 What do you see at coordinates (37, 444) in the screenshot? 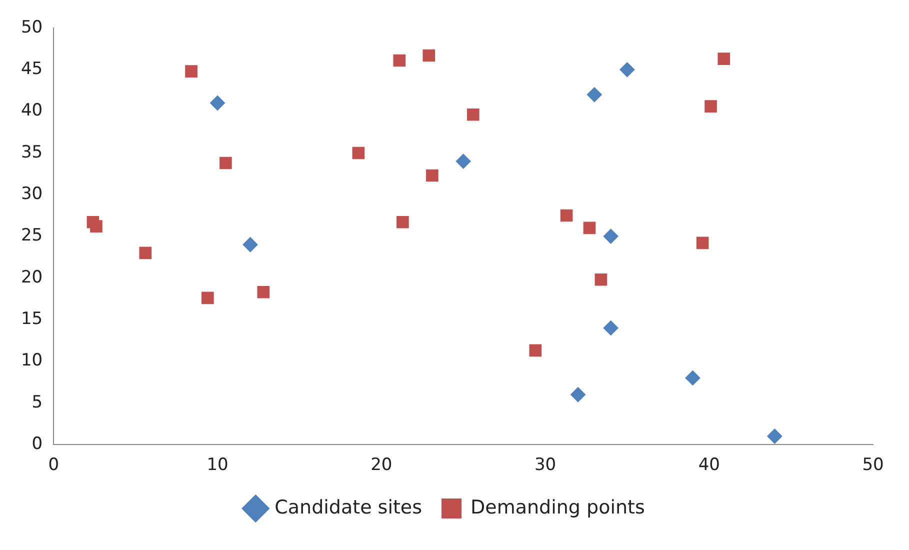
I see `y-tick-label: 0` at bounding box center [37, 444].